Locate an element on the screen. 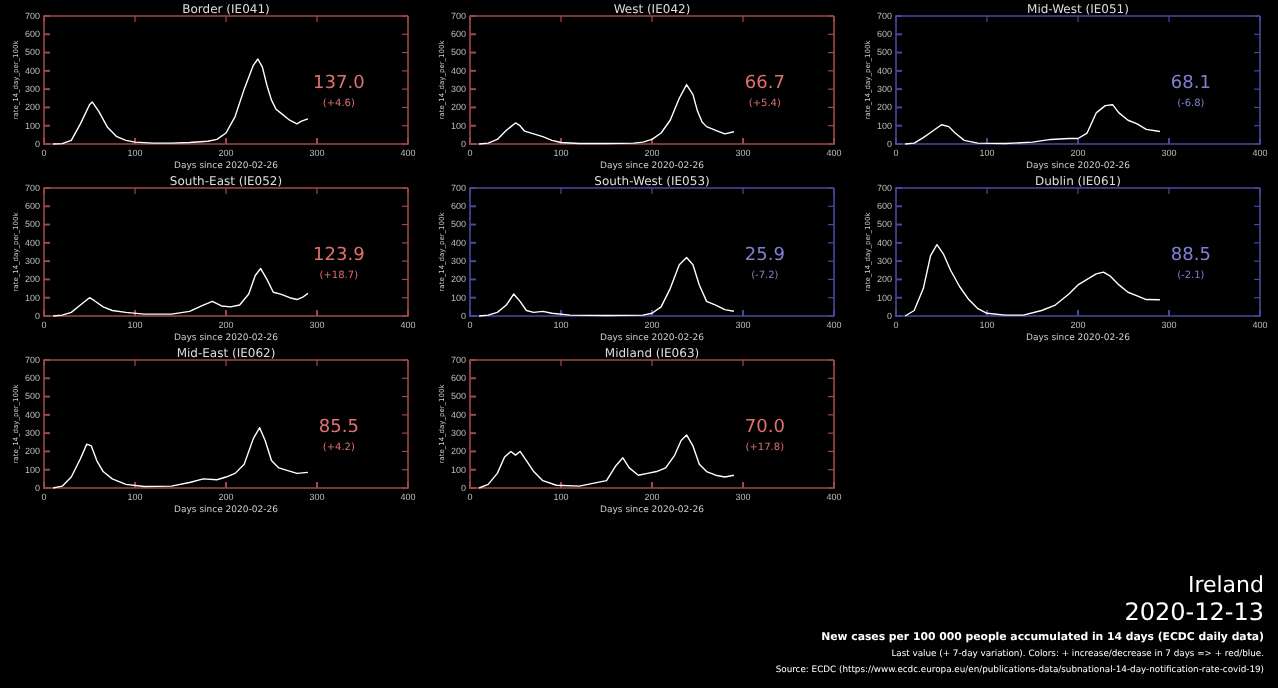  text: 2020-12-13 is located at coordinates (1194, 612).